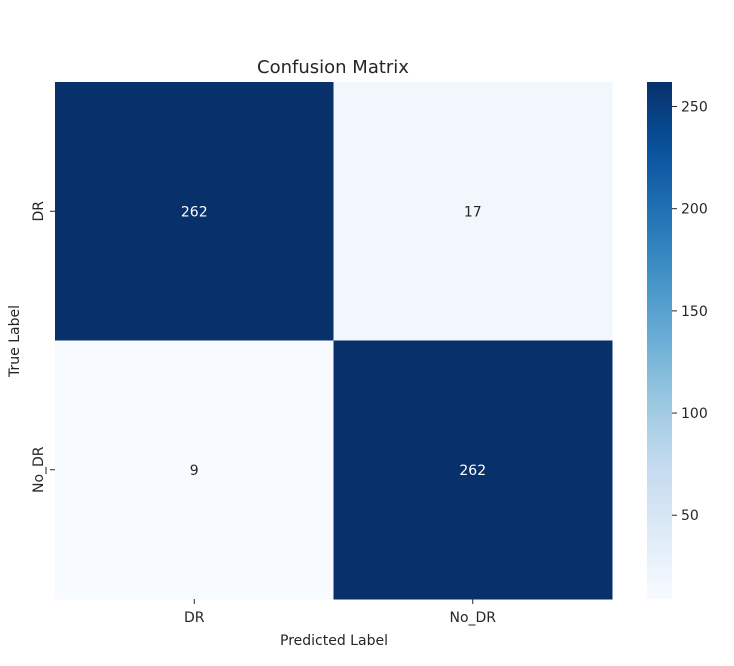 The width and height of the screenshot is (734, 666). What do you see at coordinates (690, 516) in the screenshot?
I see `colorbar-tick-label: 50` at bounding box center [690, 516].